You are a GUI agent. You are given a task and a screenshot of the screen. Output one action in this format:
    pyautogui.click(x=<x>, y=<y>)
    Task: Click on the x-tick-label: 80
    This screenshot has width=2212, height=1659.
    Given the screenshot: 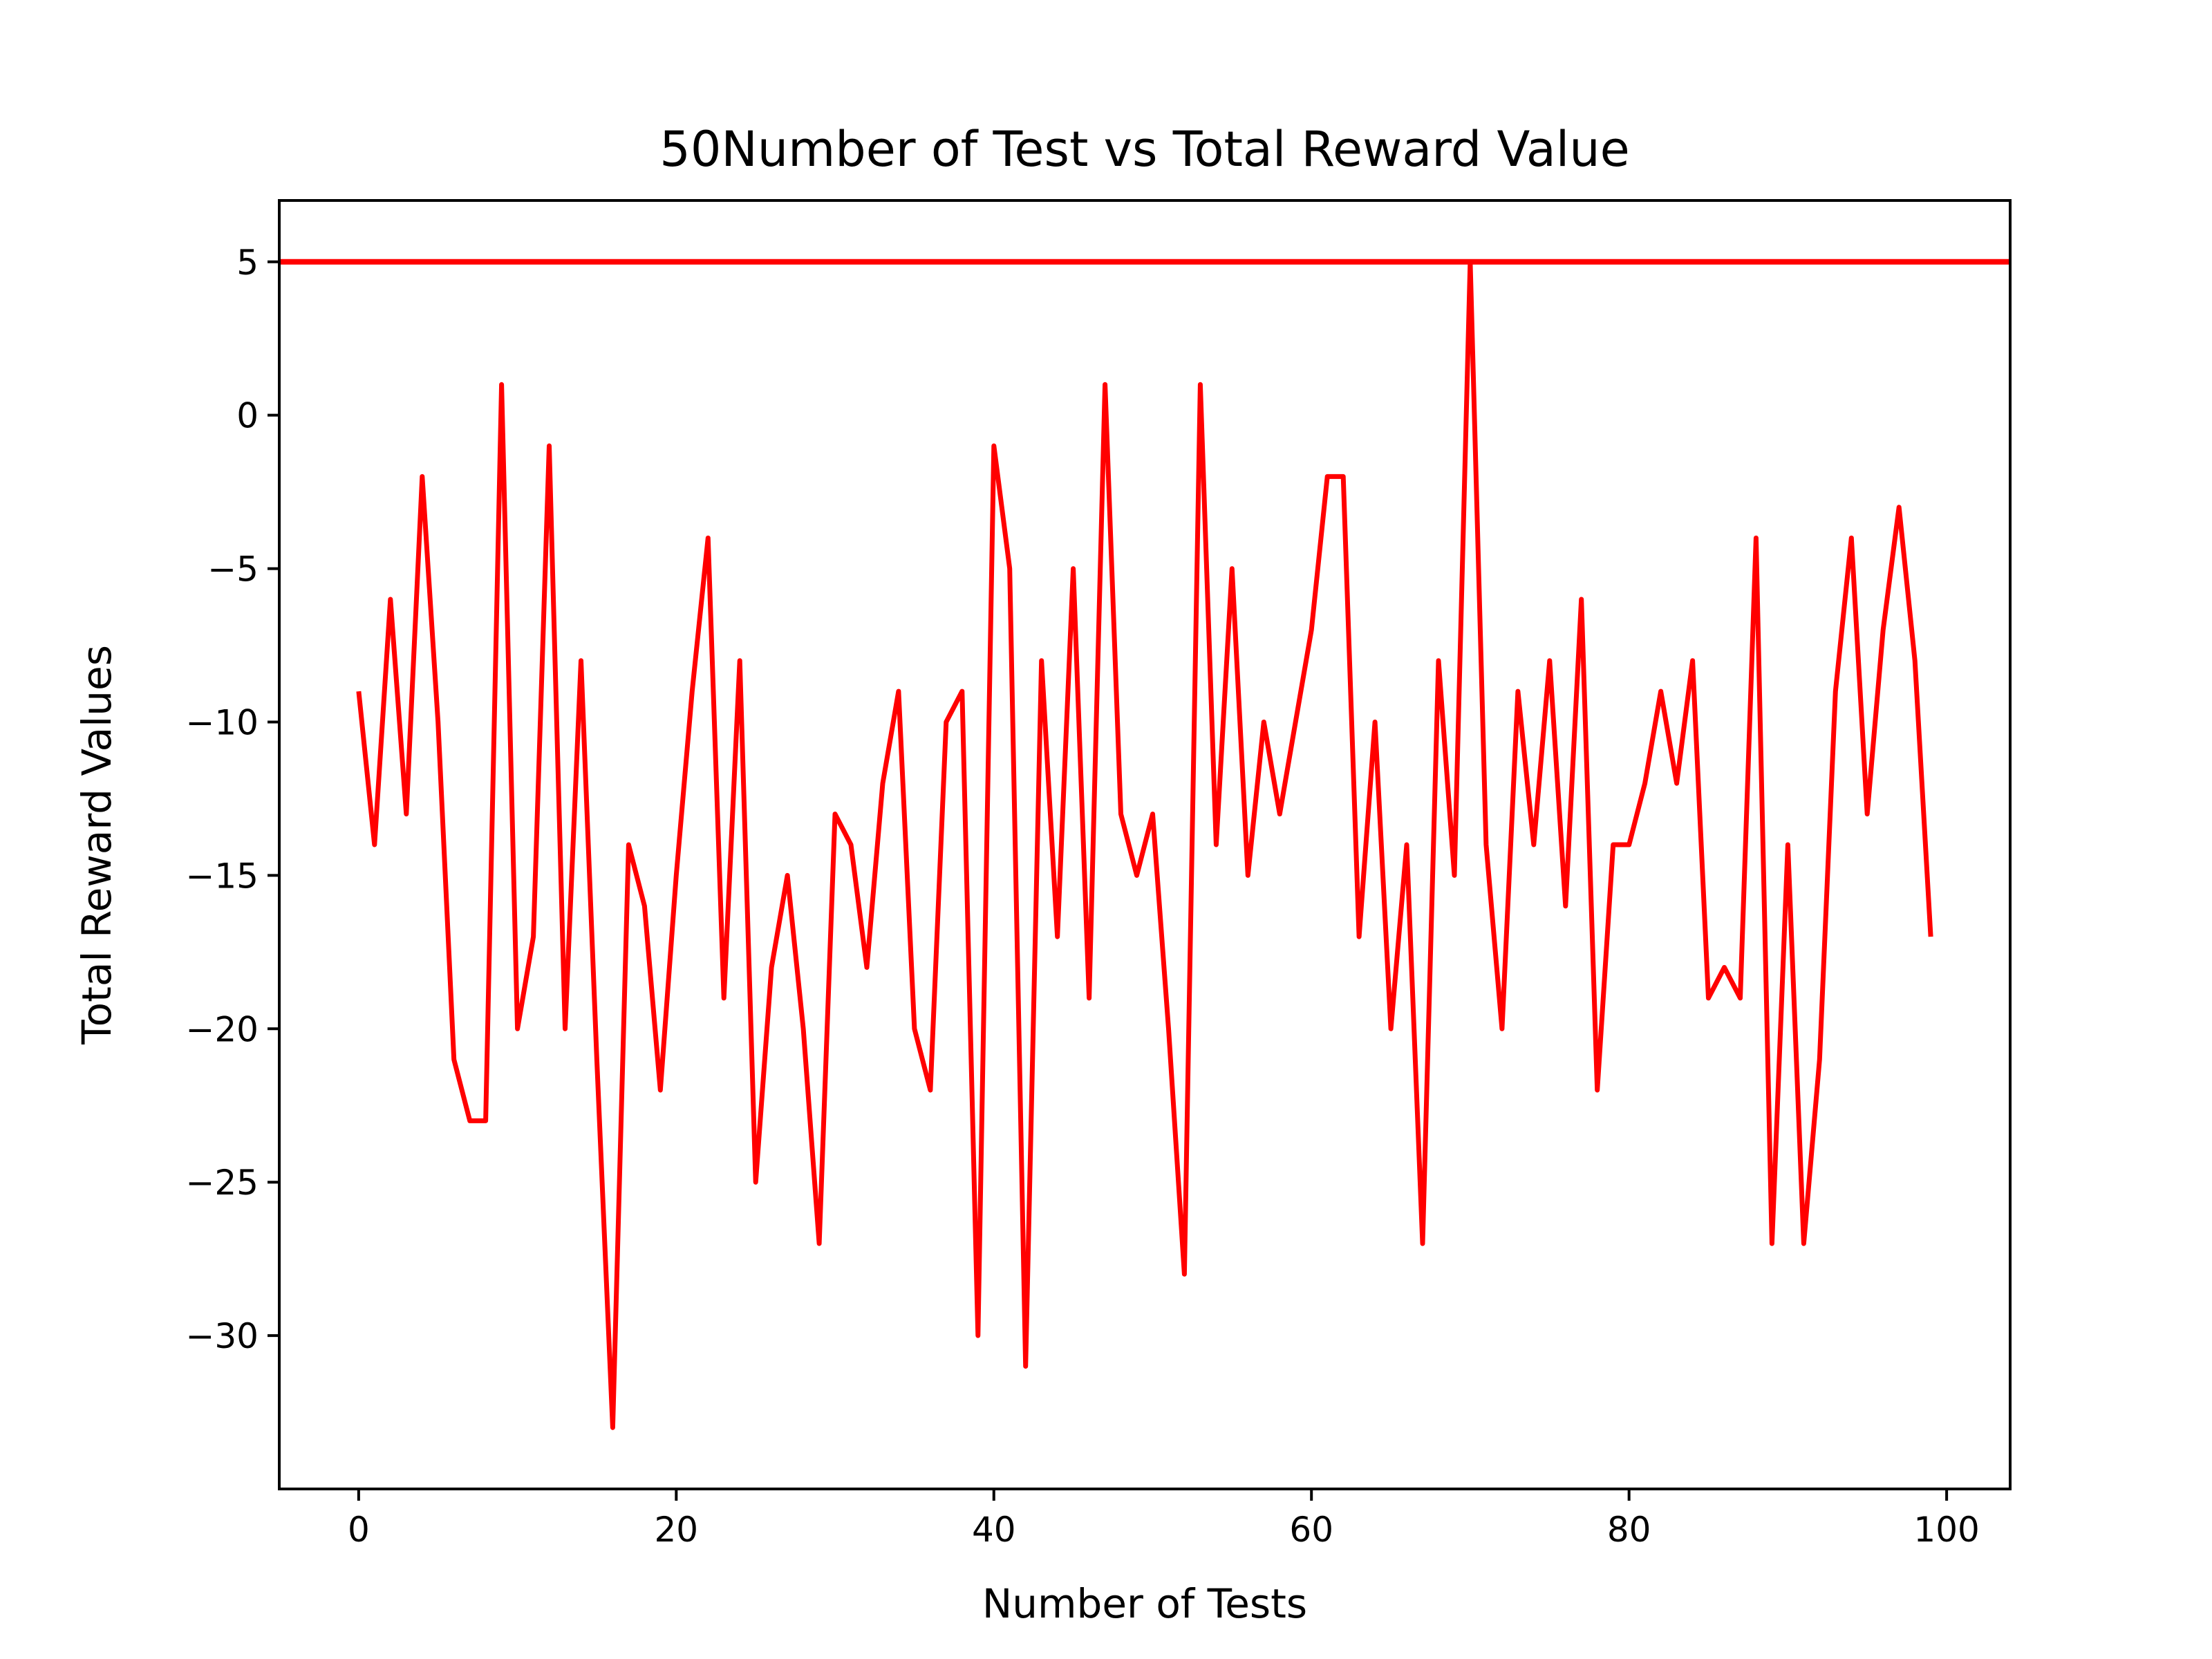 What is the action you would take?
    pyautogui.click(x=1629, y=1530)
    